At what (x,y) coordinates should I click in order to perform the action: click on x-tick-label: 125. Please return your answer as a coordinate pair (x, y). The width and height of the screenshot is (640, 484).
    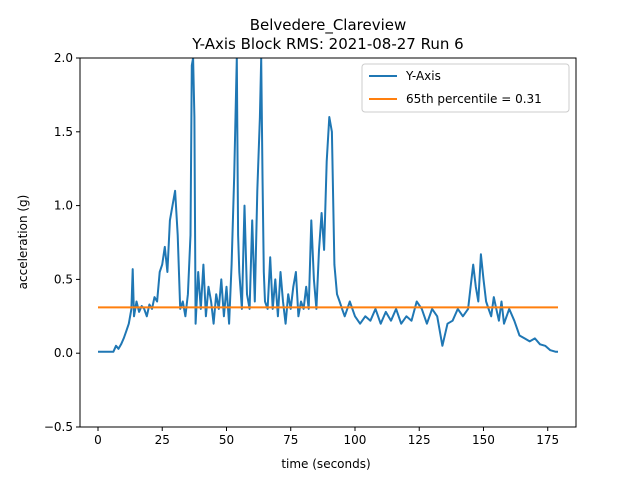
    Looking at the image, I should click on (419, 440).